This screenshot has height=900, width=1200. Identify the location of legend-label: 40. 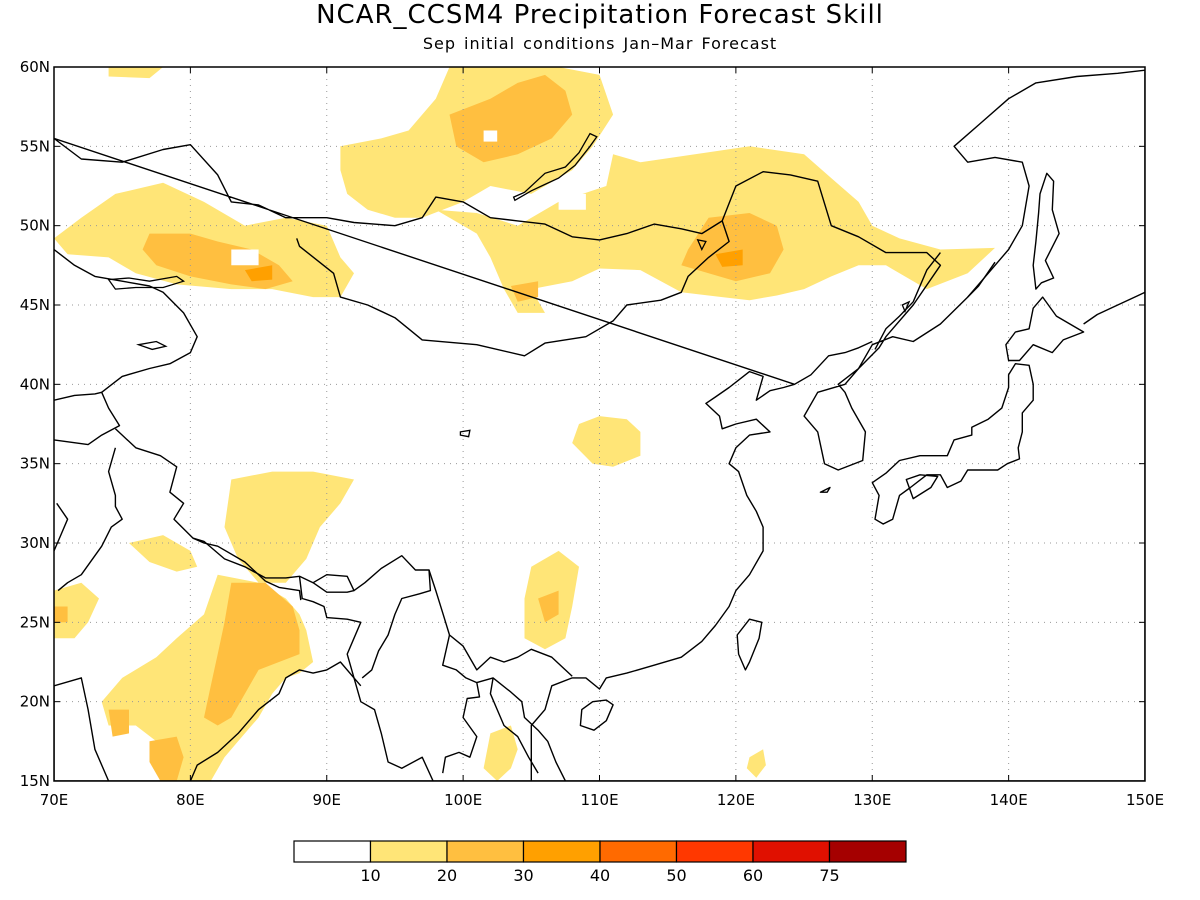
(600, 875).